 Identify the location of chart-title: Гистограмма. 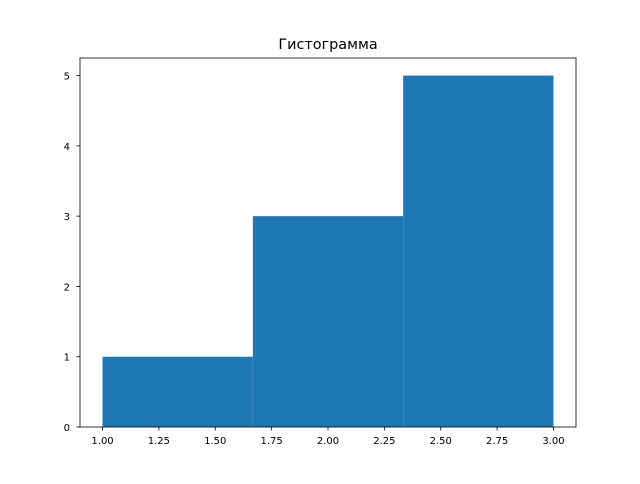
(327, 45).